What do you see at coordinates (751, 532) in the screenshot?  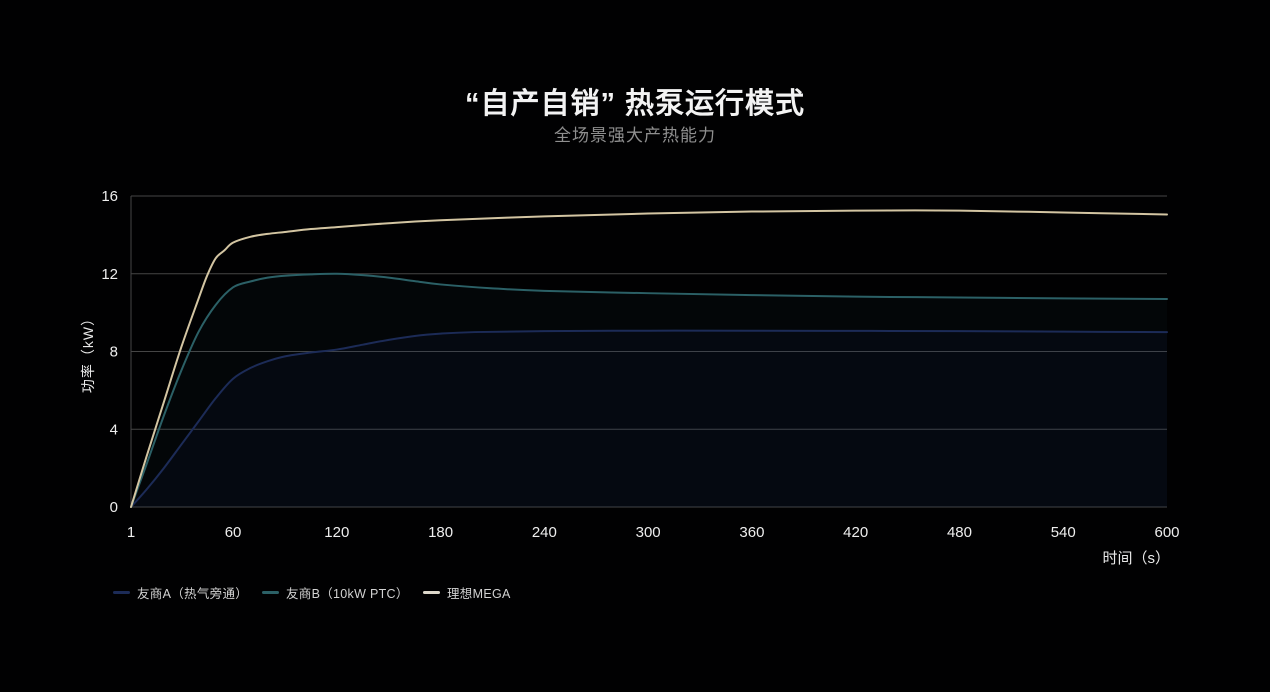 I see `x-tick-360: 360` at bounding box center [751, 532].